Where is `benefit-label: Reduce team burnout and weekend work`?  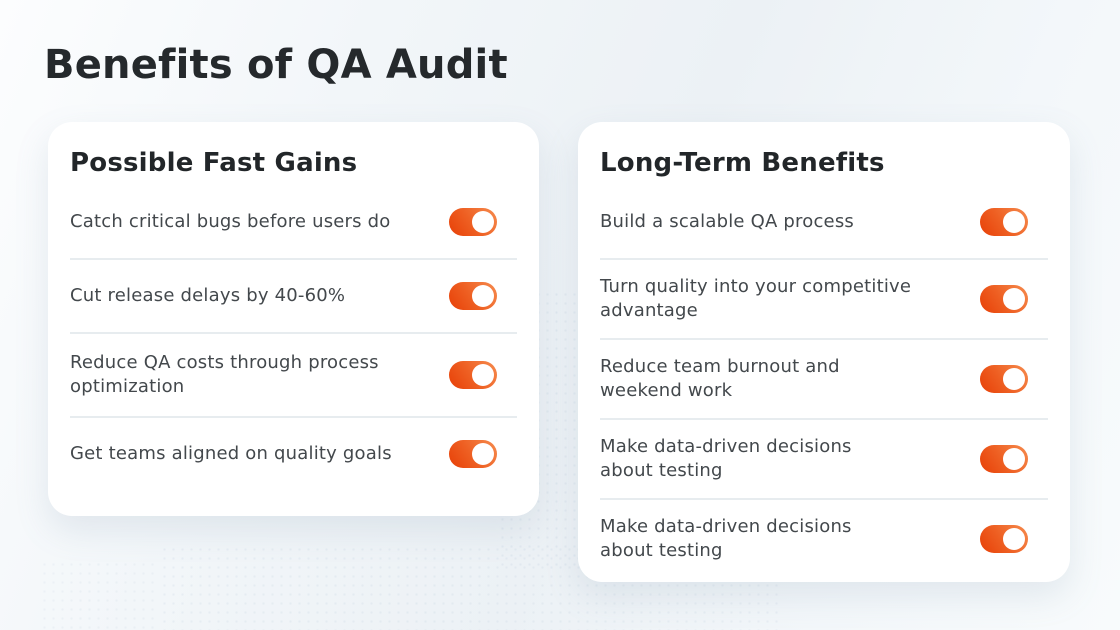
benefit-label: Reduce team burnout and weekend work is located at coordinates (720, 378).